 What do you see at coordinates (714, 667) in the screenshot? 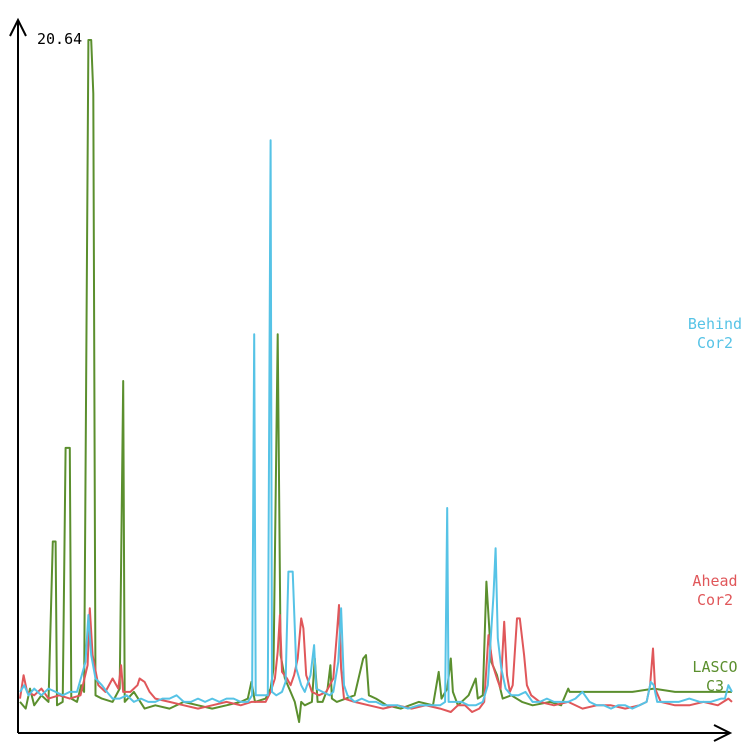
I see `legend-label-line: LASCO` at bounding box center [714, 667].